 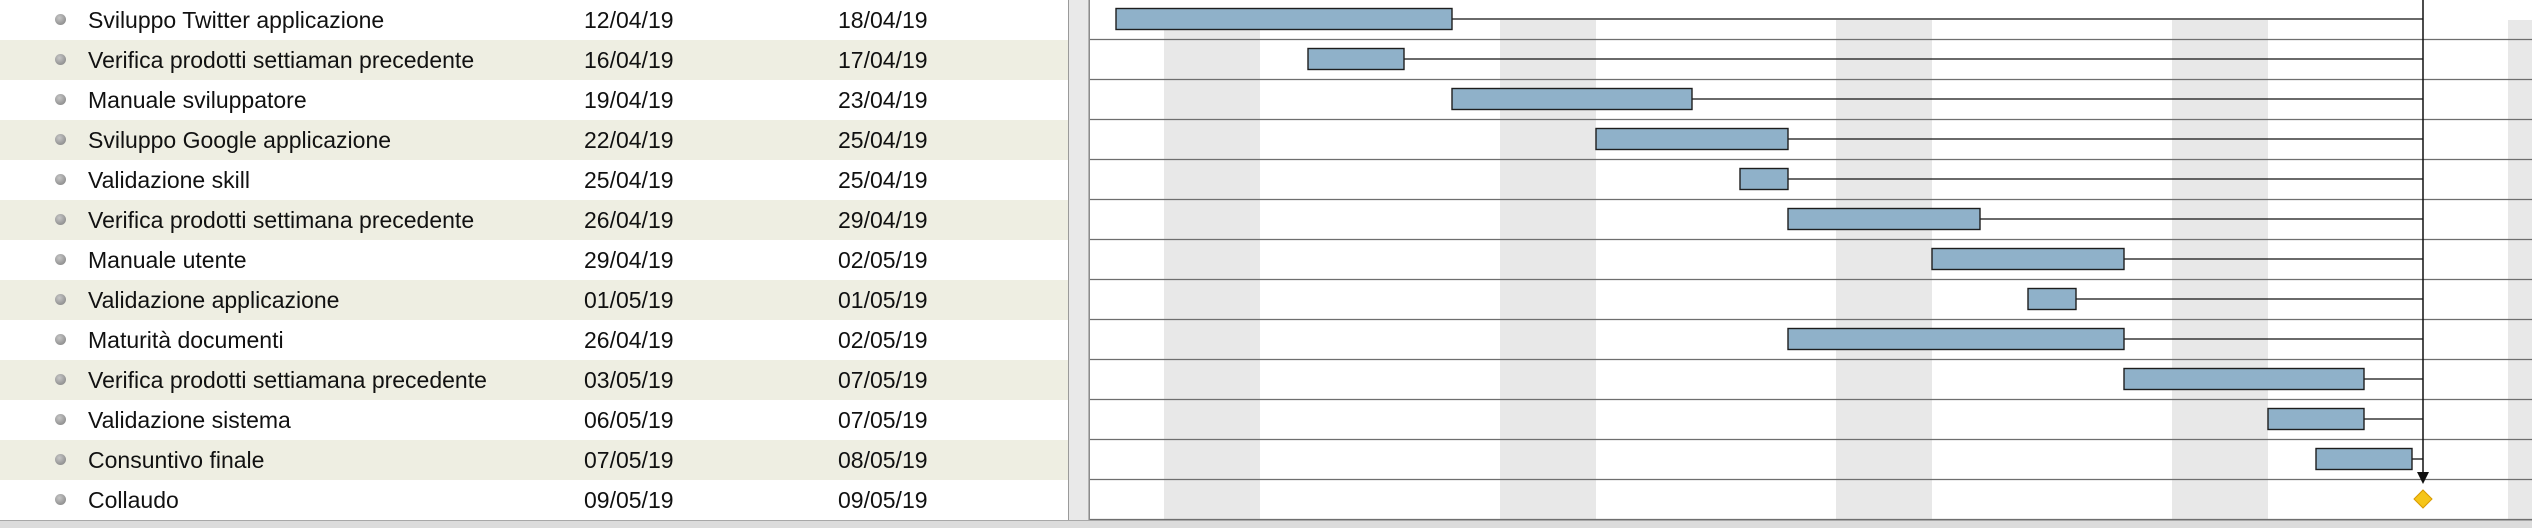 What do you see at coordinates (214, 300) in the screenshot?
I see `task-name: Validazione applicazione` at bounding box center [214, 300].